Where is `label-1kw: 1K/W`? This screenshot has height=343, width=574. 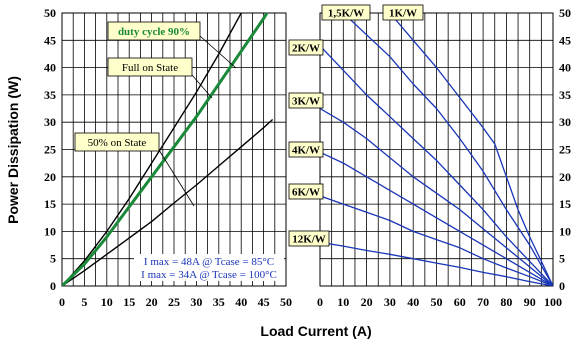 label-1kw: 1K/W is located at coordinates (403, 12).